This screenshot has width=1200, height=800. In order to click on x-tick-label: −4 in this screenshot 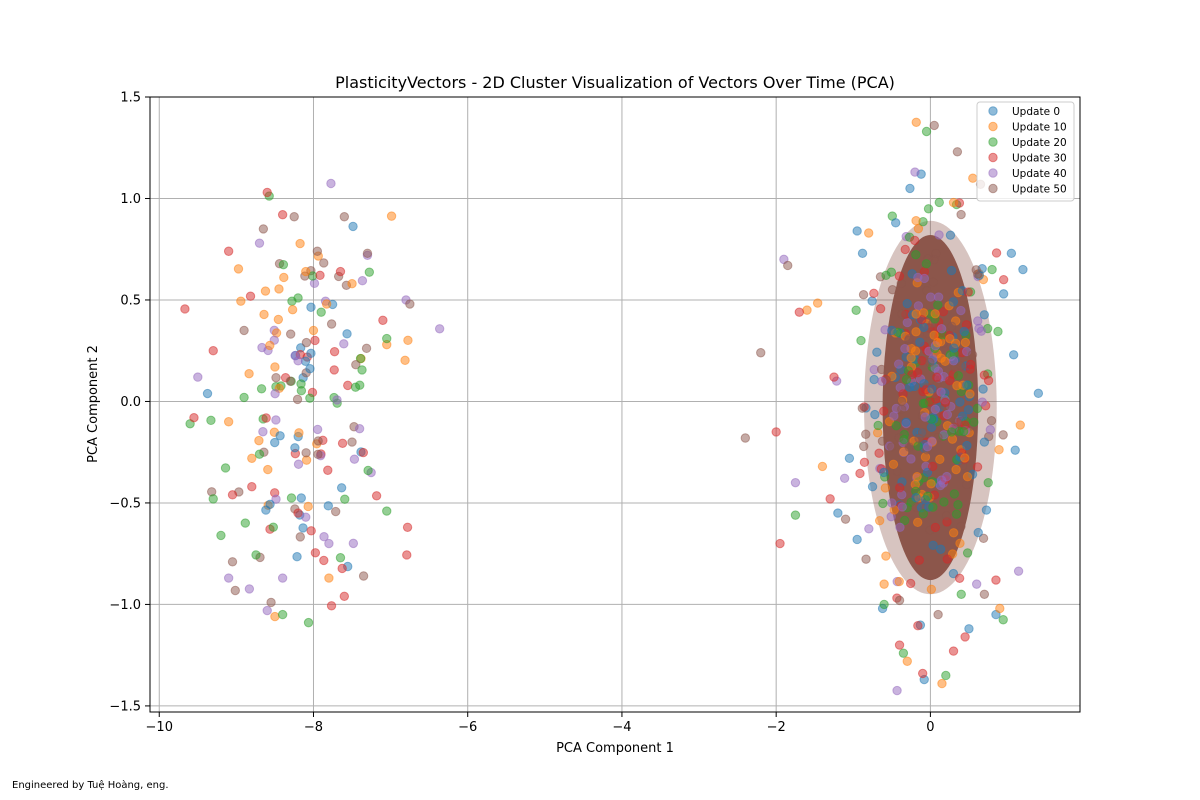, I will do `click(621, 727)`.